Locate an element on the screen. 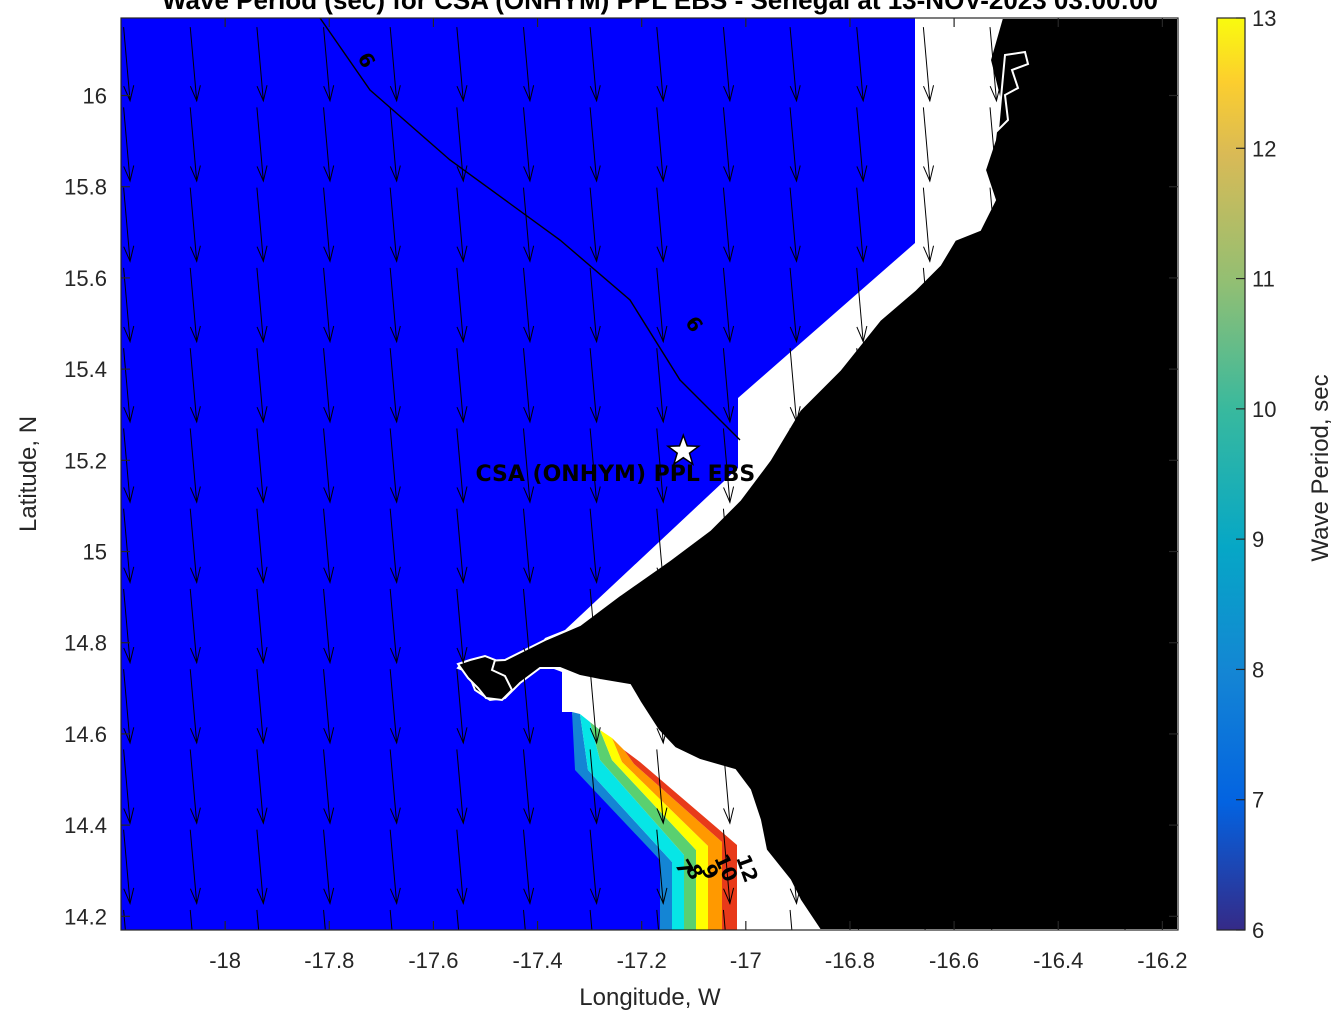 This screenshot has height=1016, width=1340. colorbar-tick-label: 13 is located at coordinates (1264, 18).